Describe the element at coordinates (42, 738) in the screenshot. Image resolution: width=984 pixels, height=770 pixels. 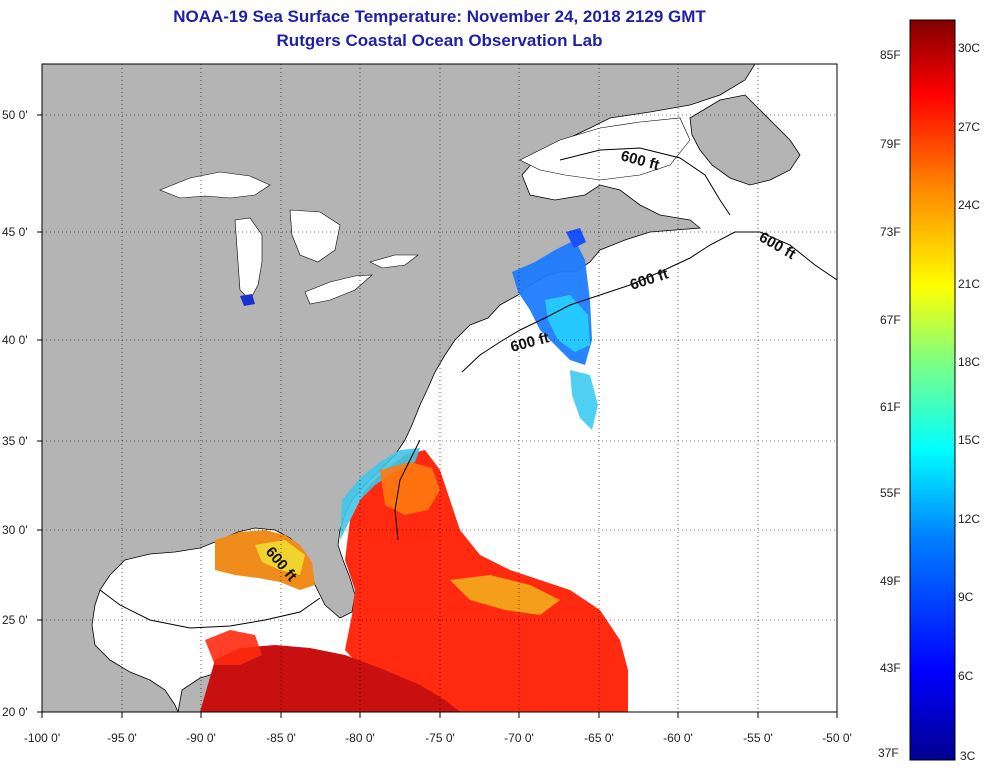
I see `lon-tick-label: -100 0'` at that location.